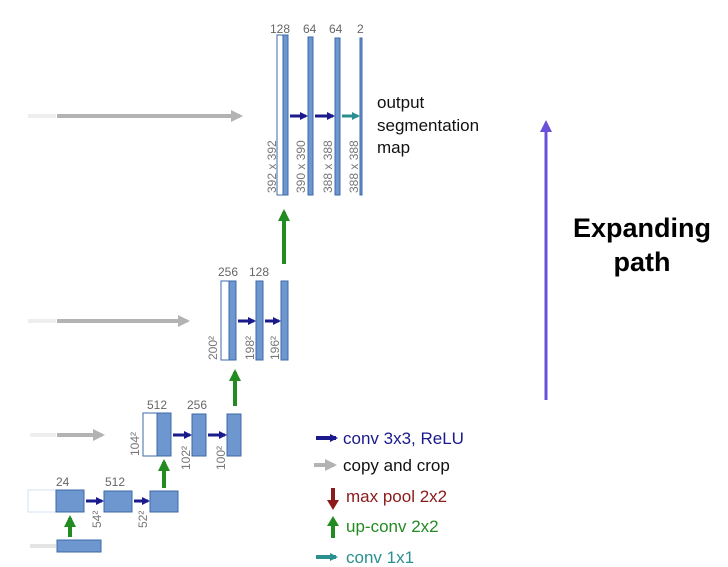 The height and width of the screenshot is (567, 728). Describe the element at coordinates (186, 458) in the screenshot. I see `dim-label: 102²` at that location.